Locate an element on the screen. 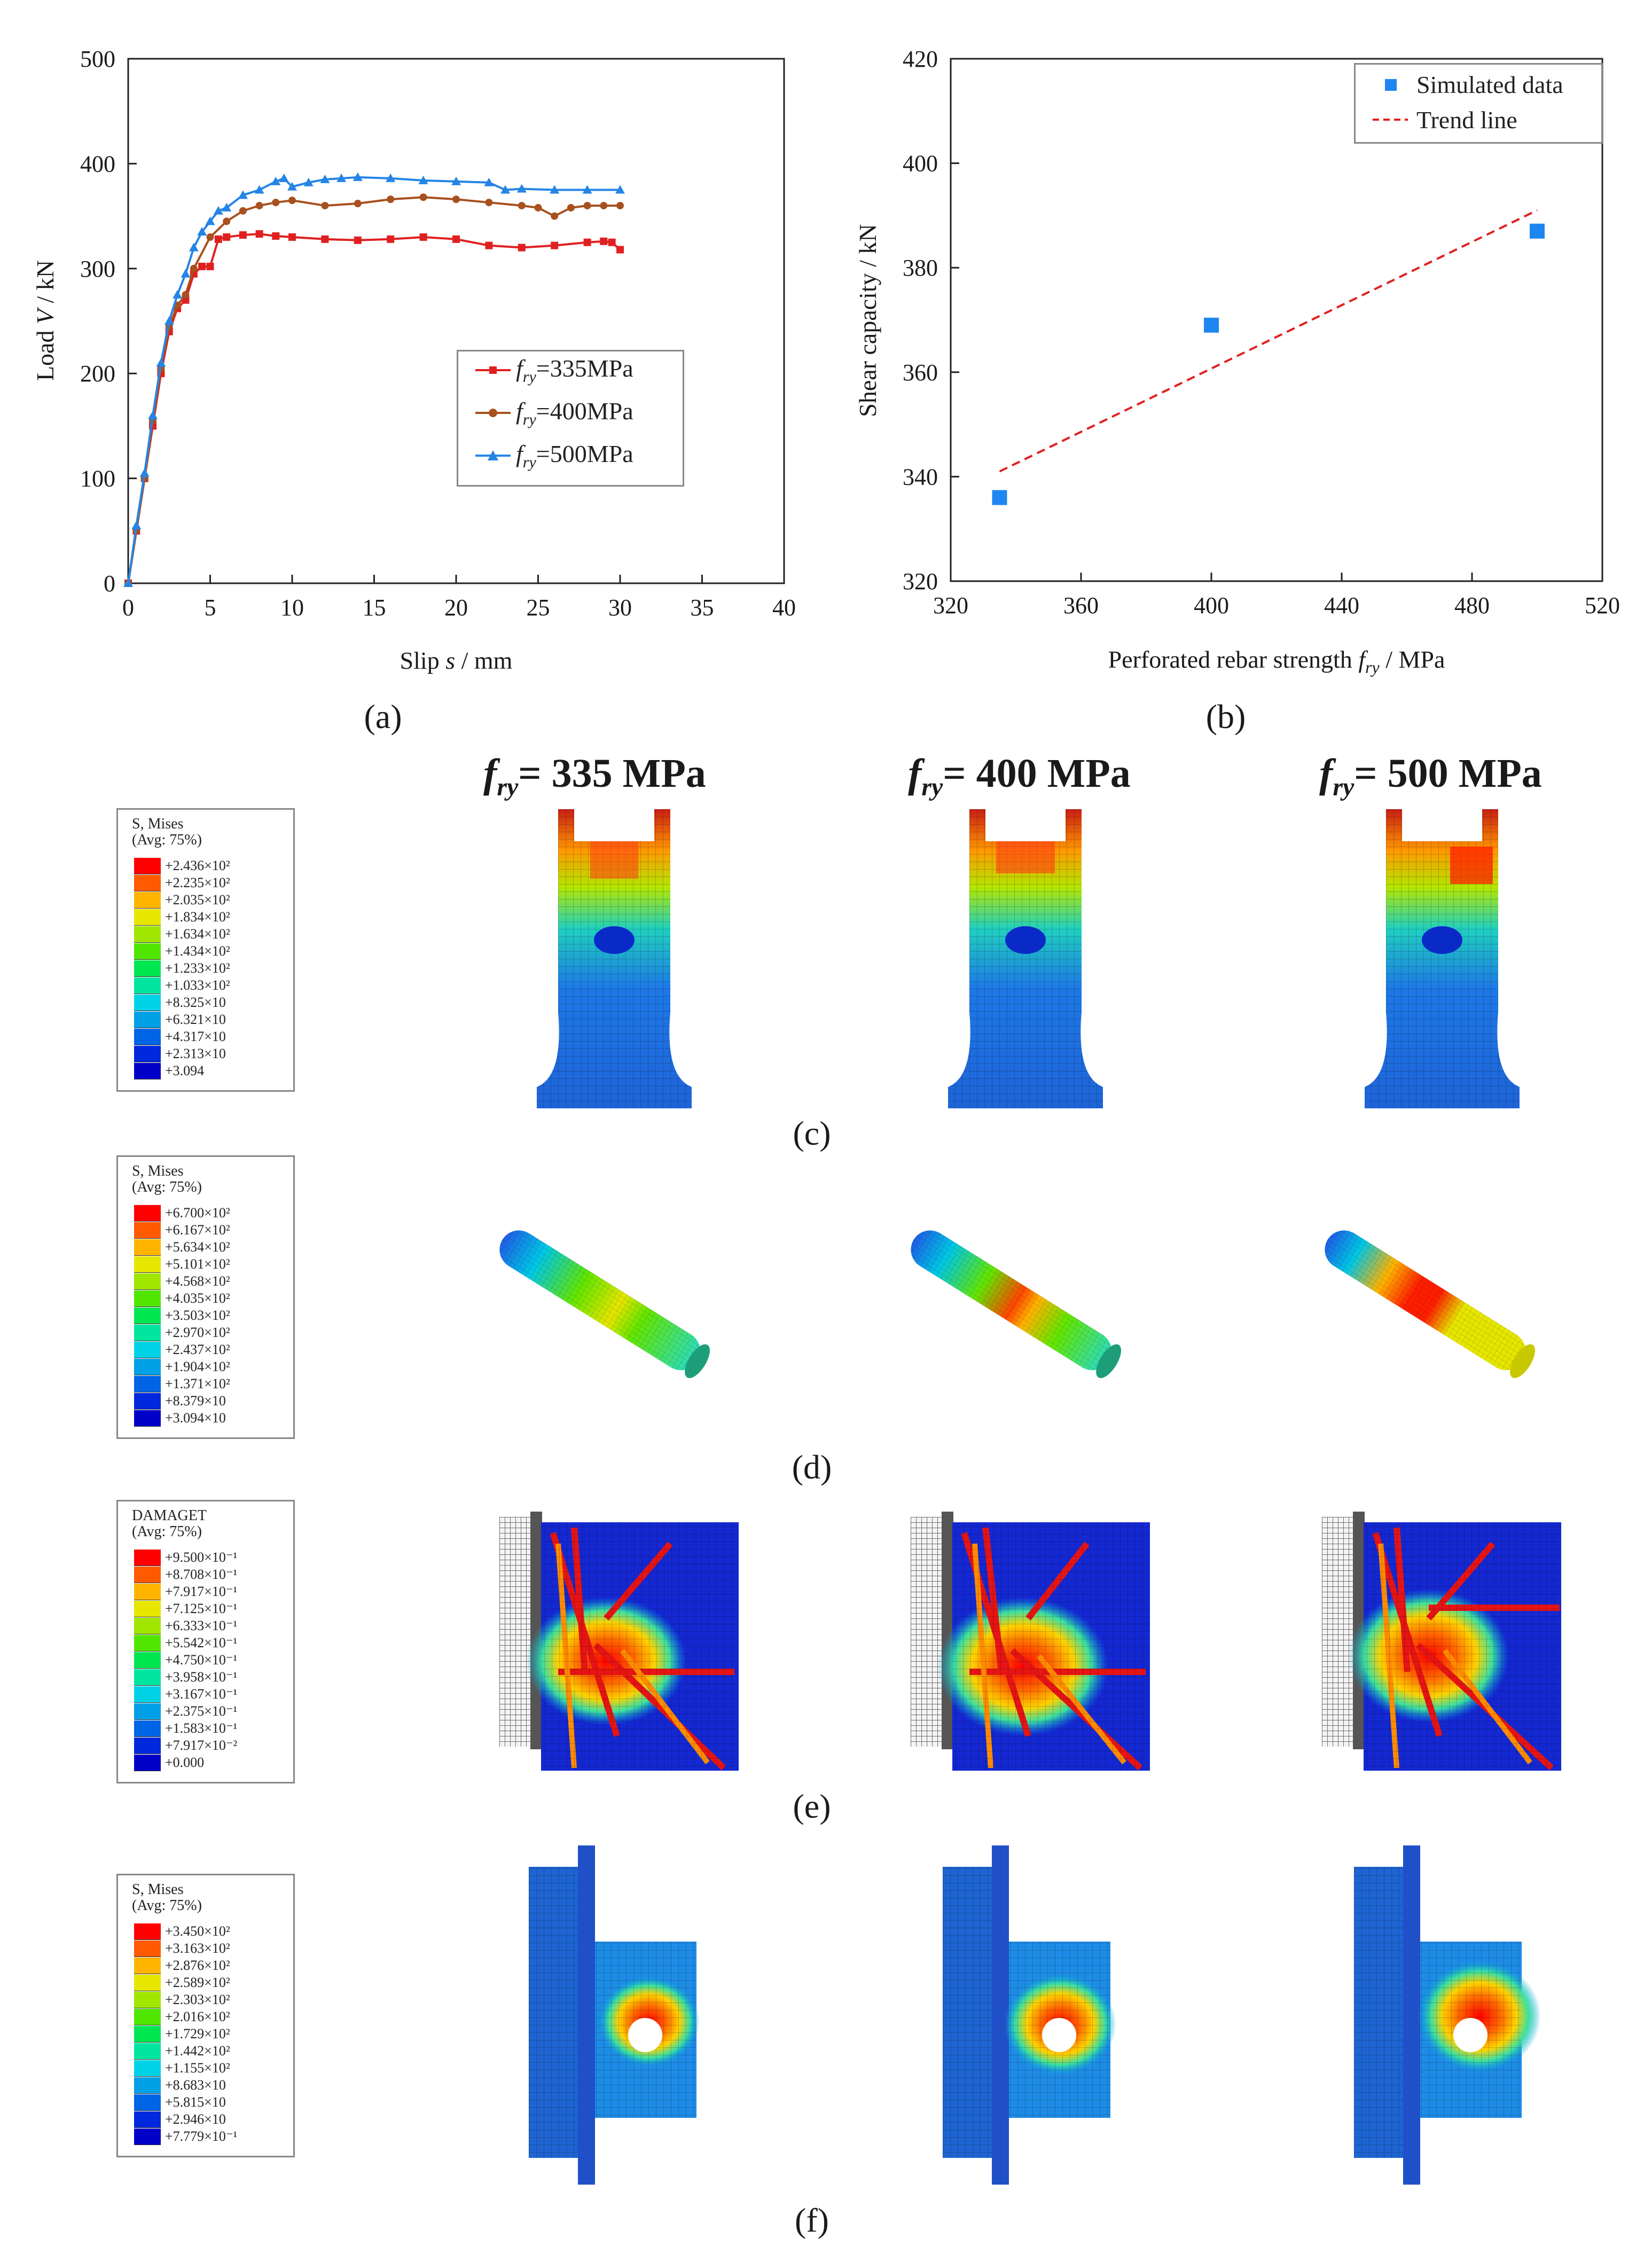 The height and width of the screenshot is (2261, 1652). plot-area is located at coordinates (1276, 320).